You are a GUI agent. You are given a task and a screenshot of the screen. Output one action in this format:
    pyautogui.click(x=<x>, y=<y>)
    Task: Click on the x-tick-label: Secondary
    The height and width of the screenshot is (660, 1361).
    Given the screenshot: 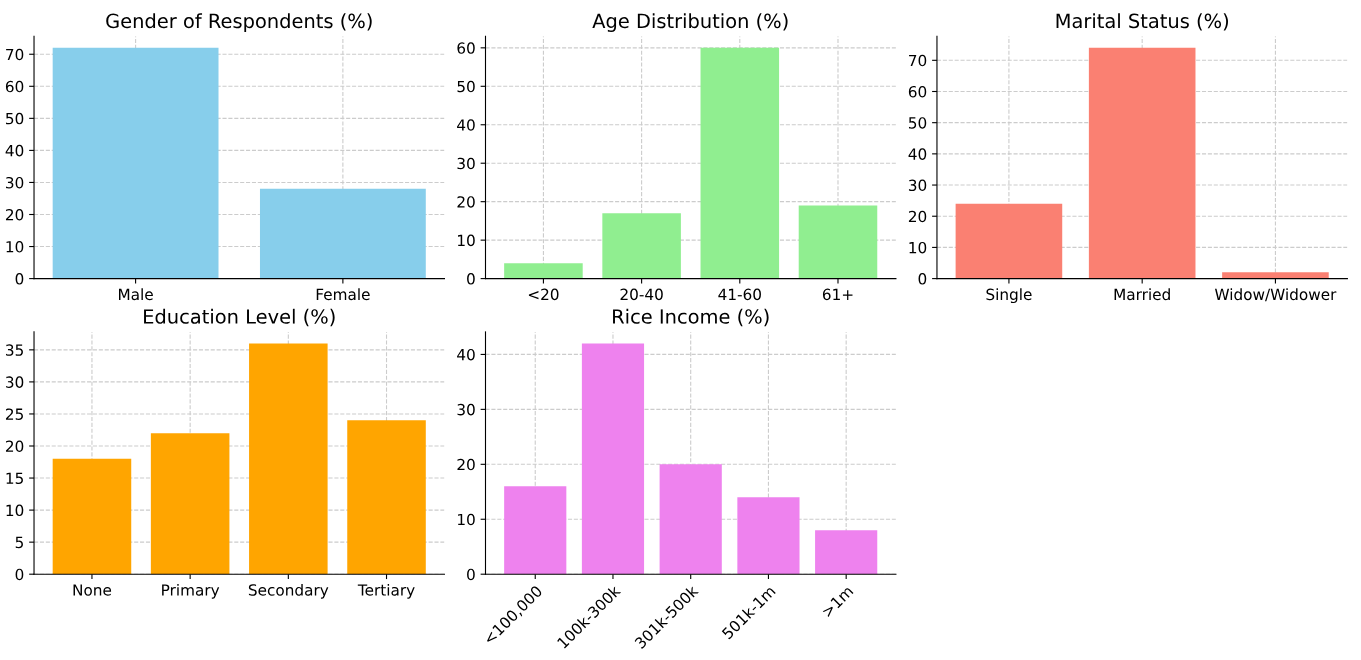 What is the action you would take?
    pyautogui.click(x=288, y=591)
    